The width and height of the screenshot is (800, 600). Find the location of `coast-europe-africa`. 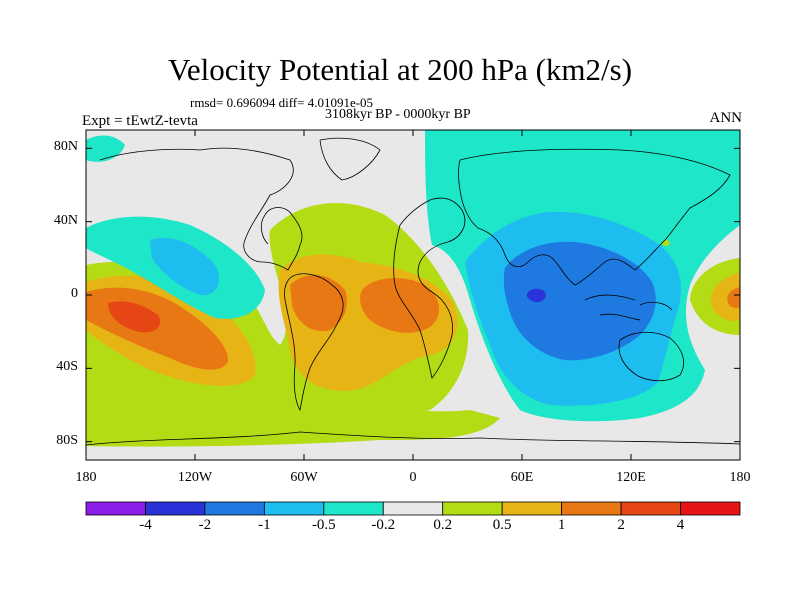

coast-europe-africa is located at coordinates (429, 288).